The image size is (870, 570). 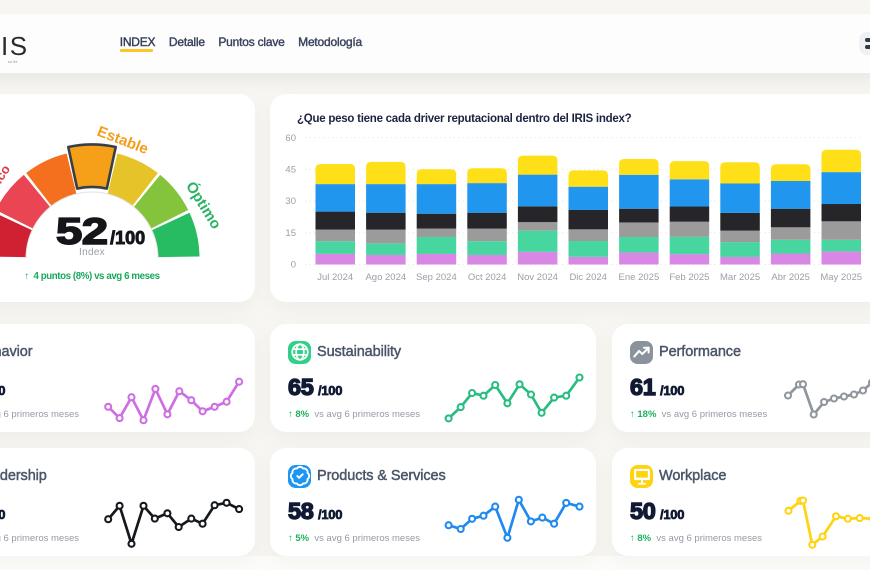 What do you see at coordinates (639, 277) in the screenshot?
I see `svg-text: Ene 2025` at bounding box center [639, 277].